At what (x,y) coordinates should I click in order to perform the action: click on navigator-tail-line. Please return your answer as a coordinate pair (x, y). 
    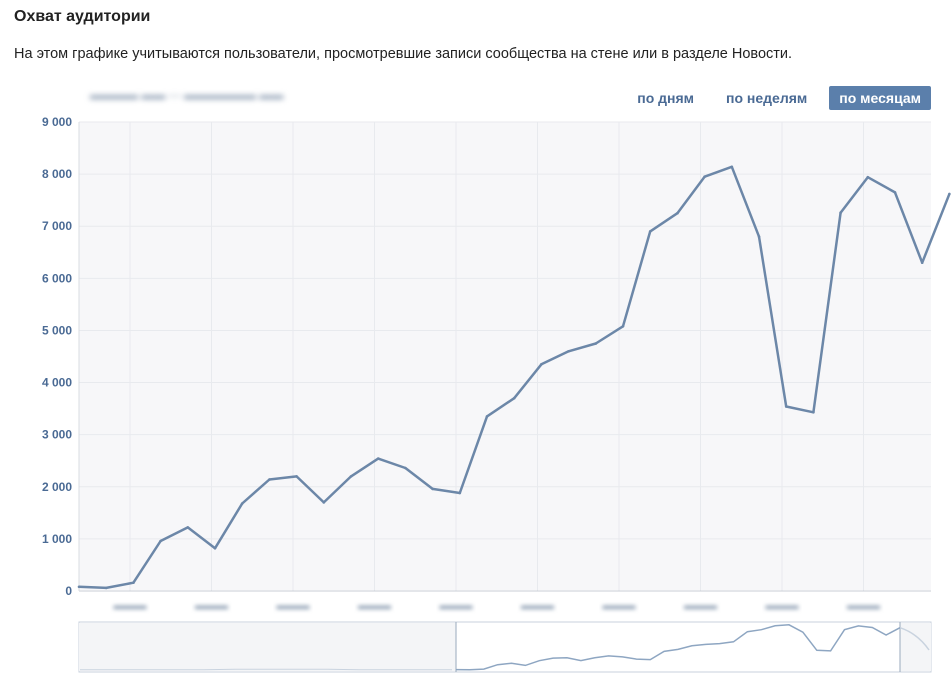
    Looking at the image, I should click on (914, 638).